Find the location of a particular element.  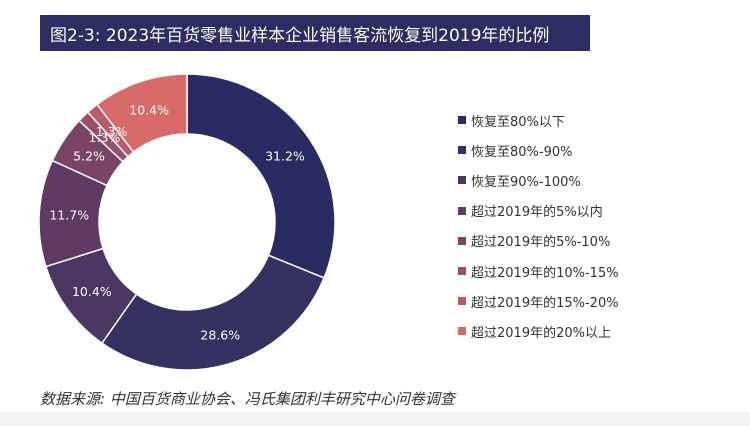

slice-label: 31.2% is located at coordinates (285, 156).